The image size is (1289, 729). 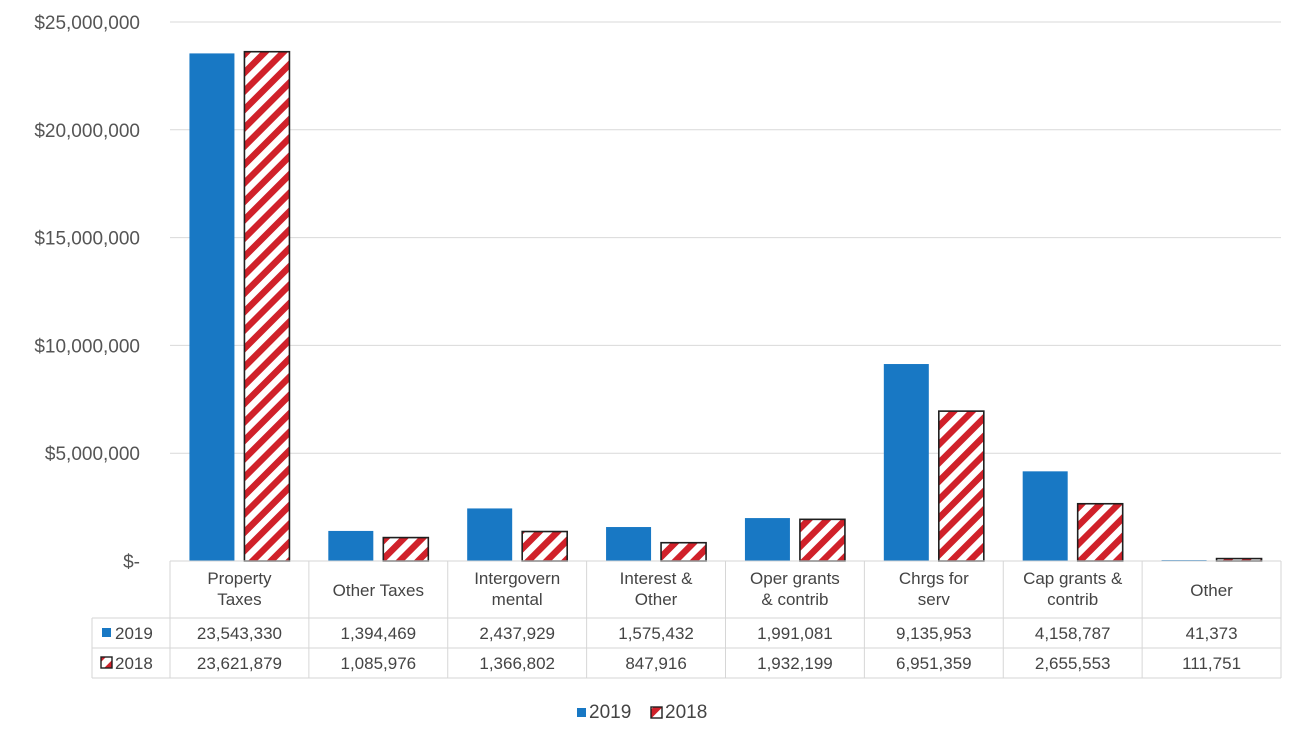 I want to click on category-label: Cap grants &, so click(x=1073, y=578).